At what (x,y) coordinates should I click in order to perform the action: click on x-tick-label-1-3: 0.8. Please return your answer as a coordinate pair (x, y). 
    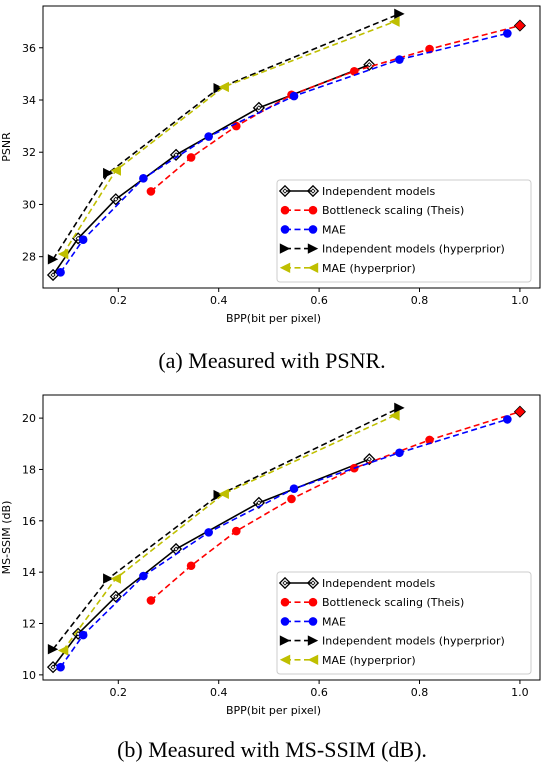
    Looking at the image, I should click on (420, 692).